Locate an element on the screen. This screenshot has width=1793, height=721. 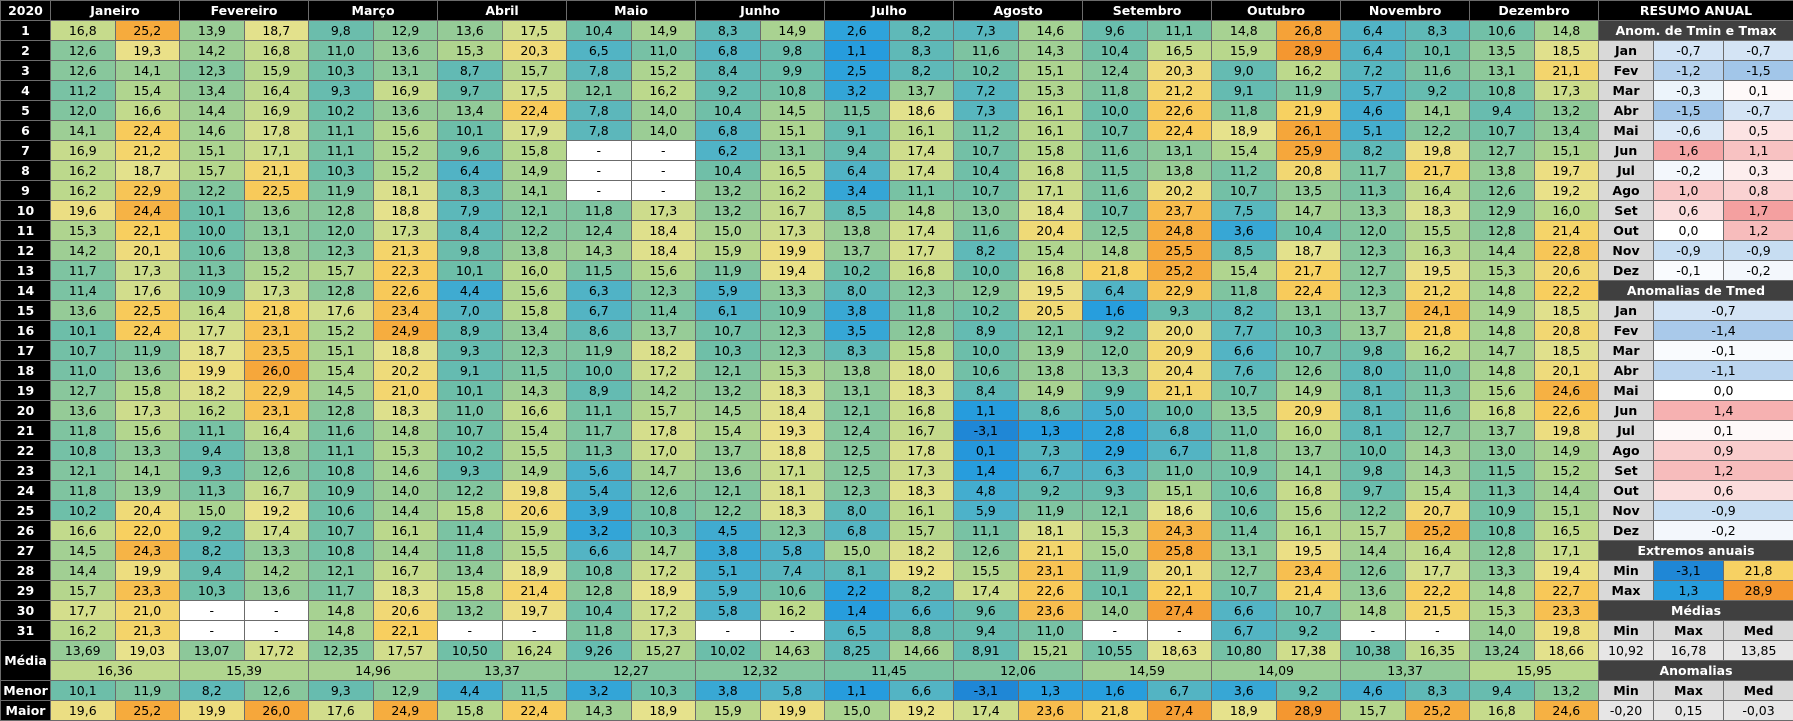
temp-cell: 12,2 is located at coordinates (470, 490).